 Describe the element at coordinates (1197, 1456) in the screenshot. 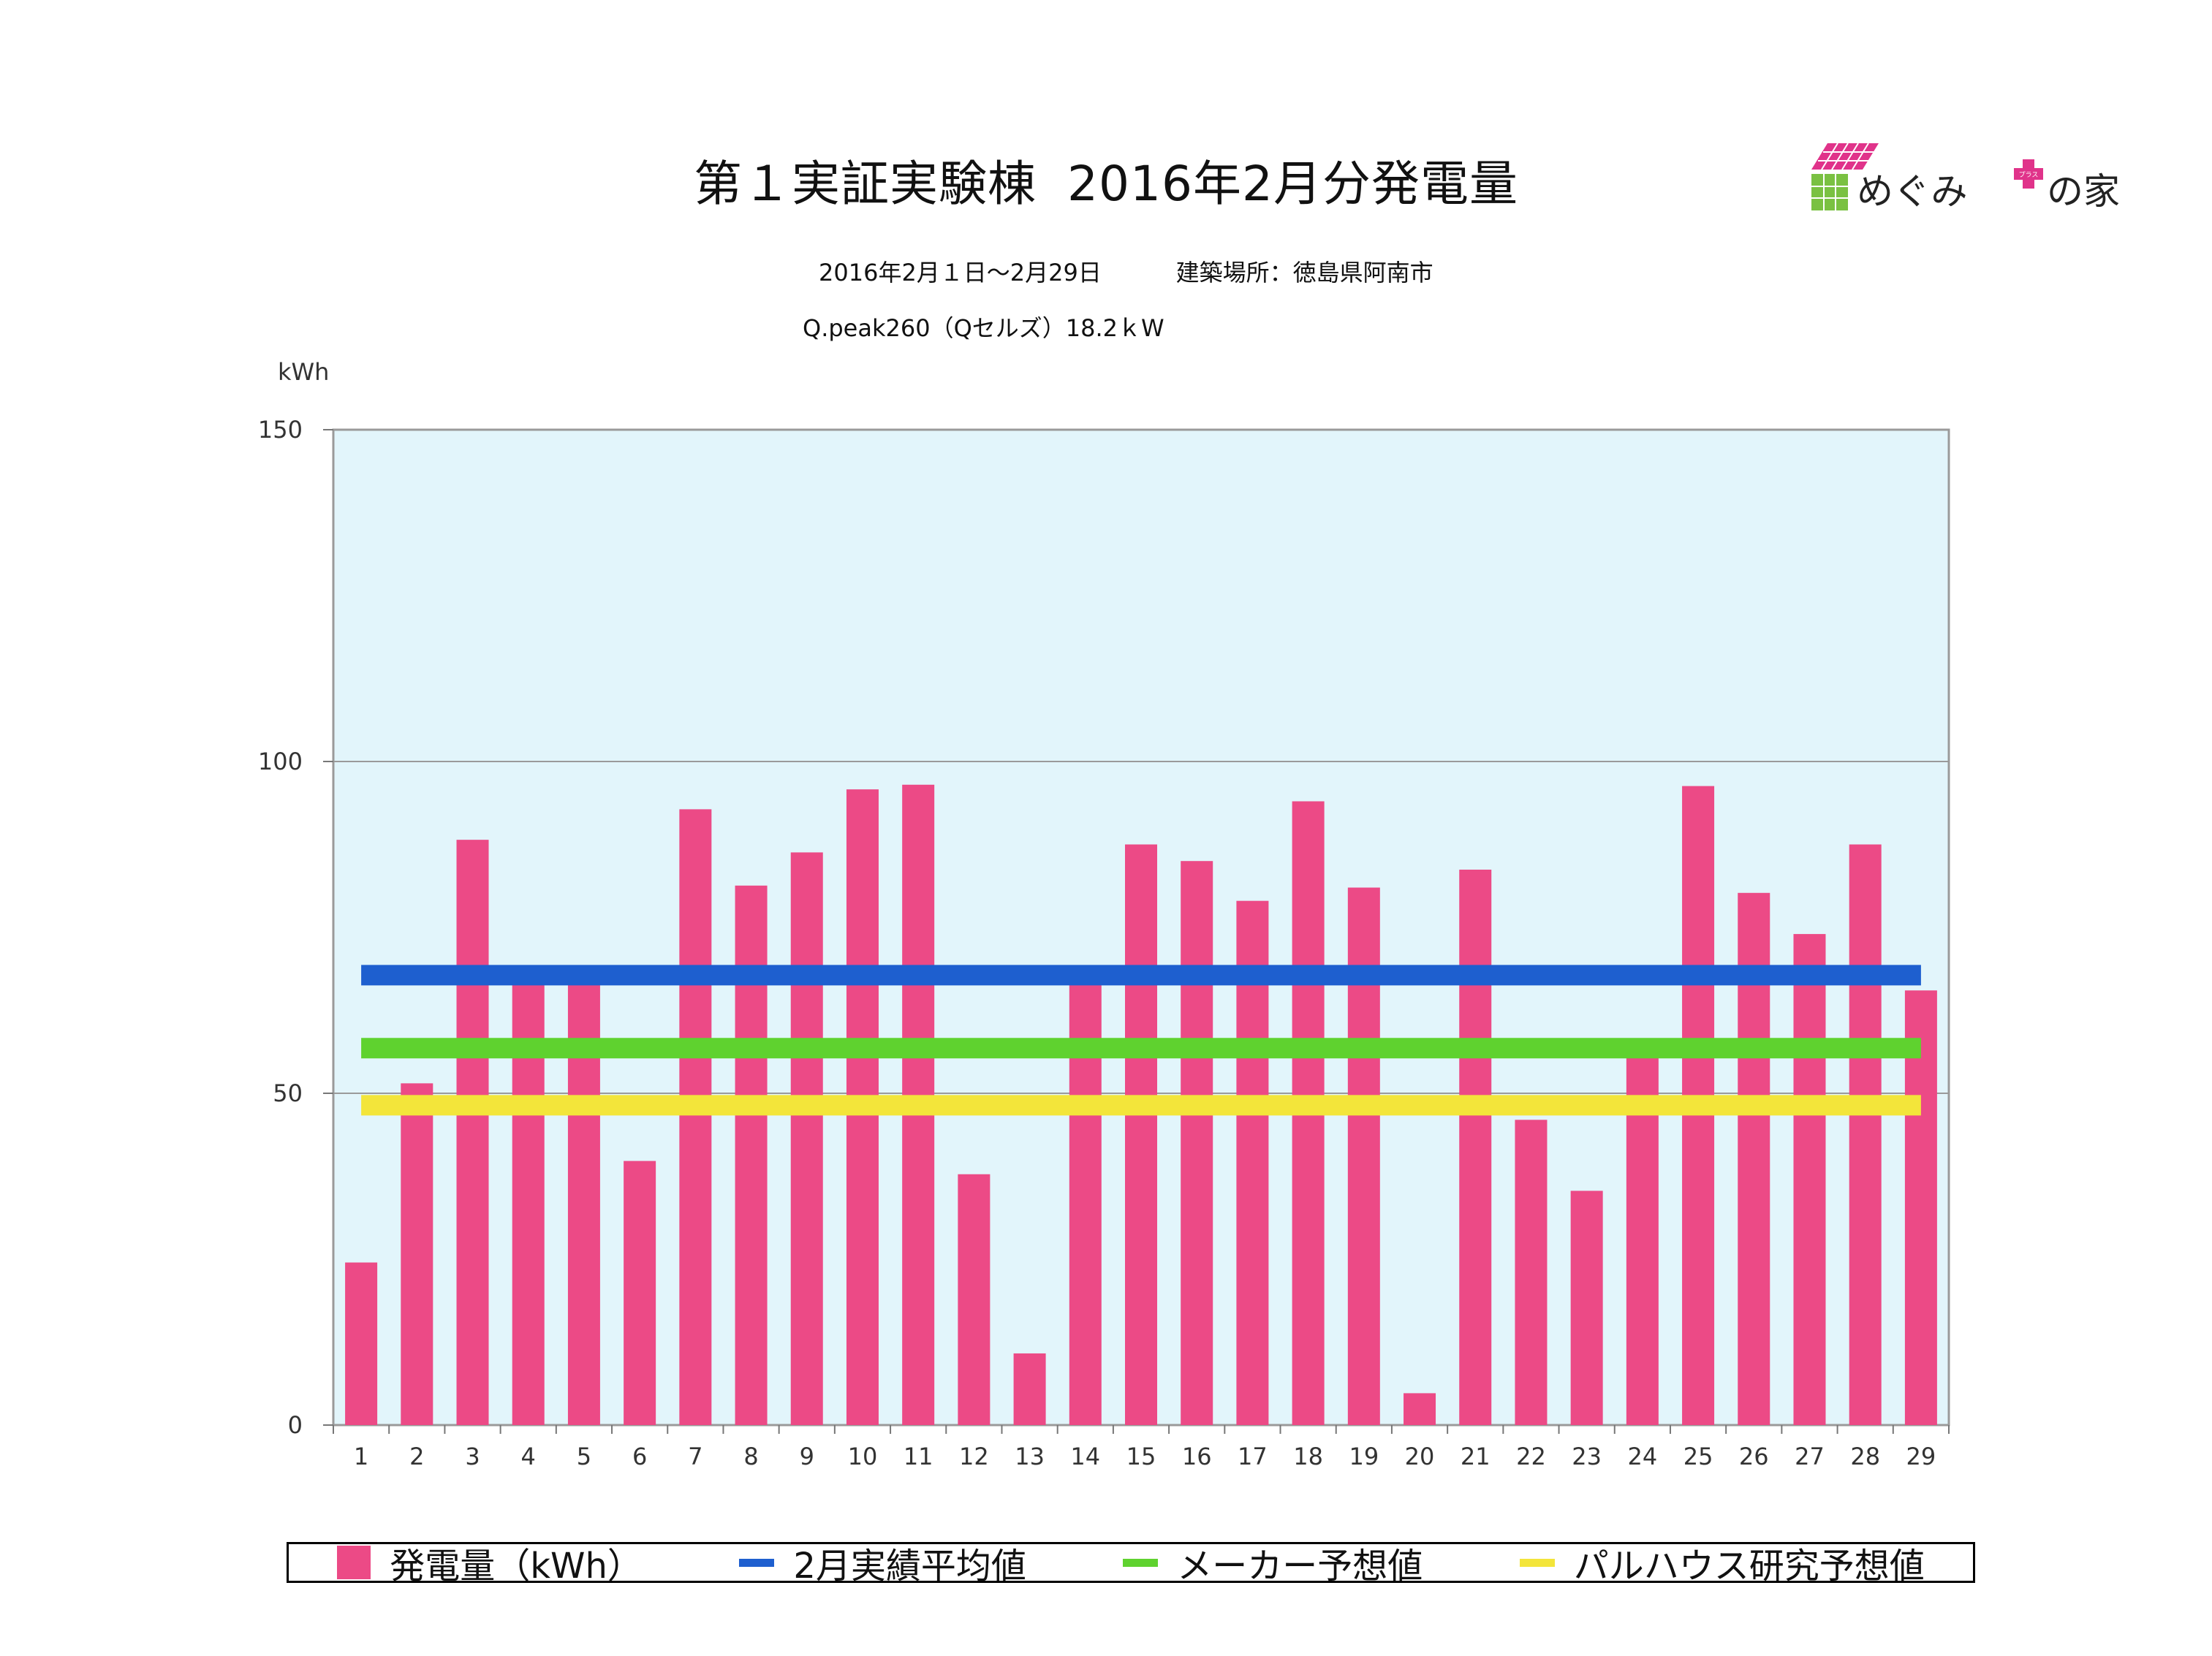

I see `x-tick-label: 16` at that location.